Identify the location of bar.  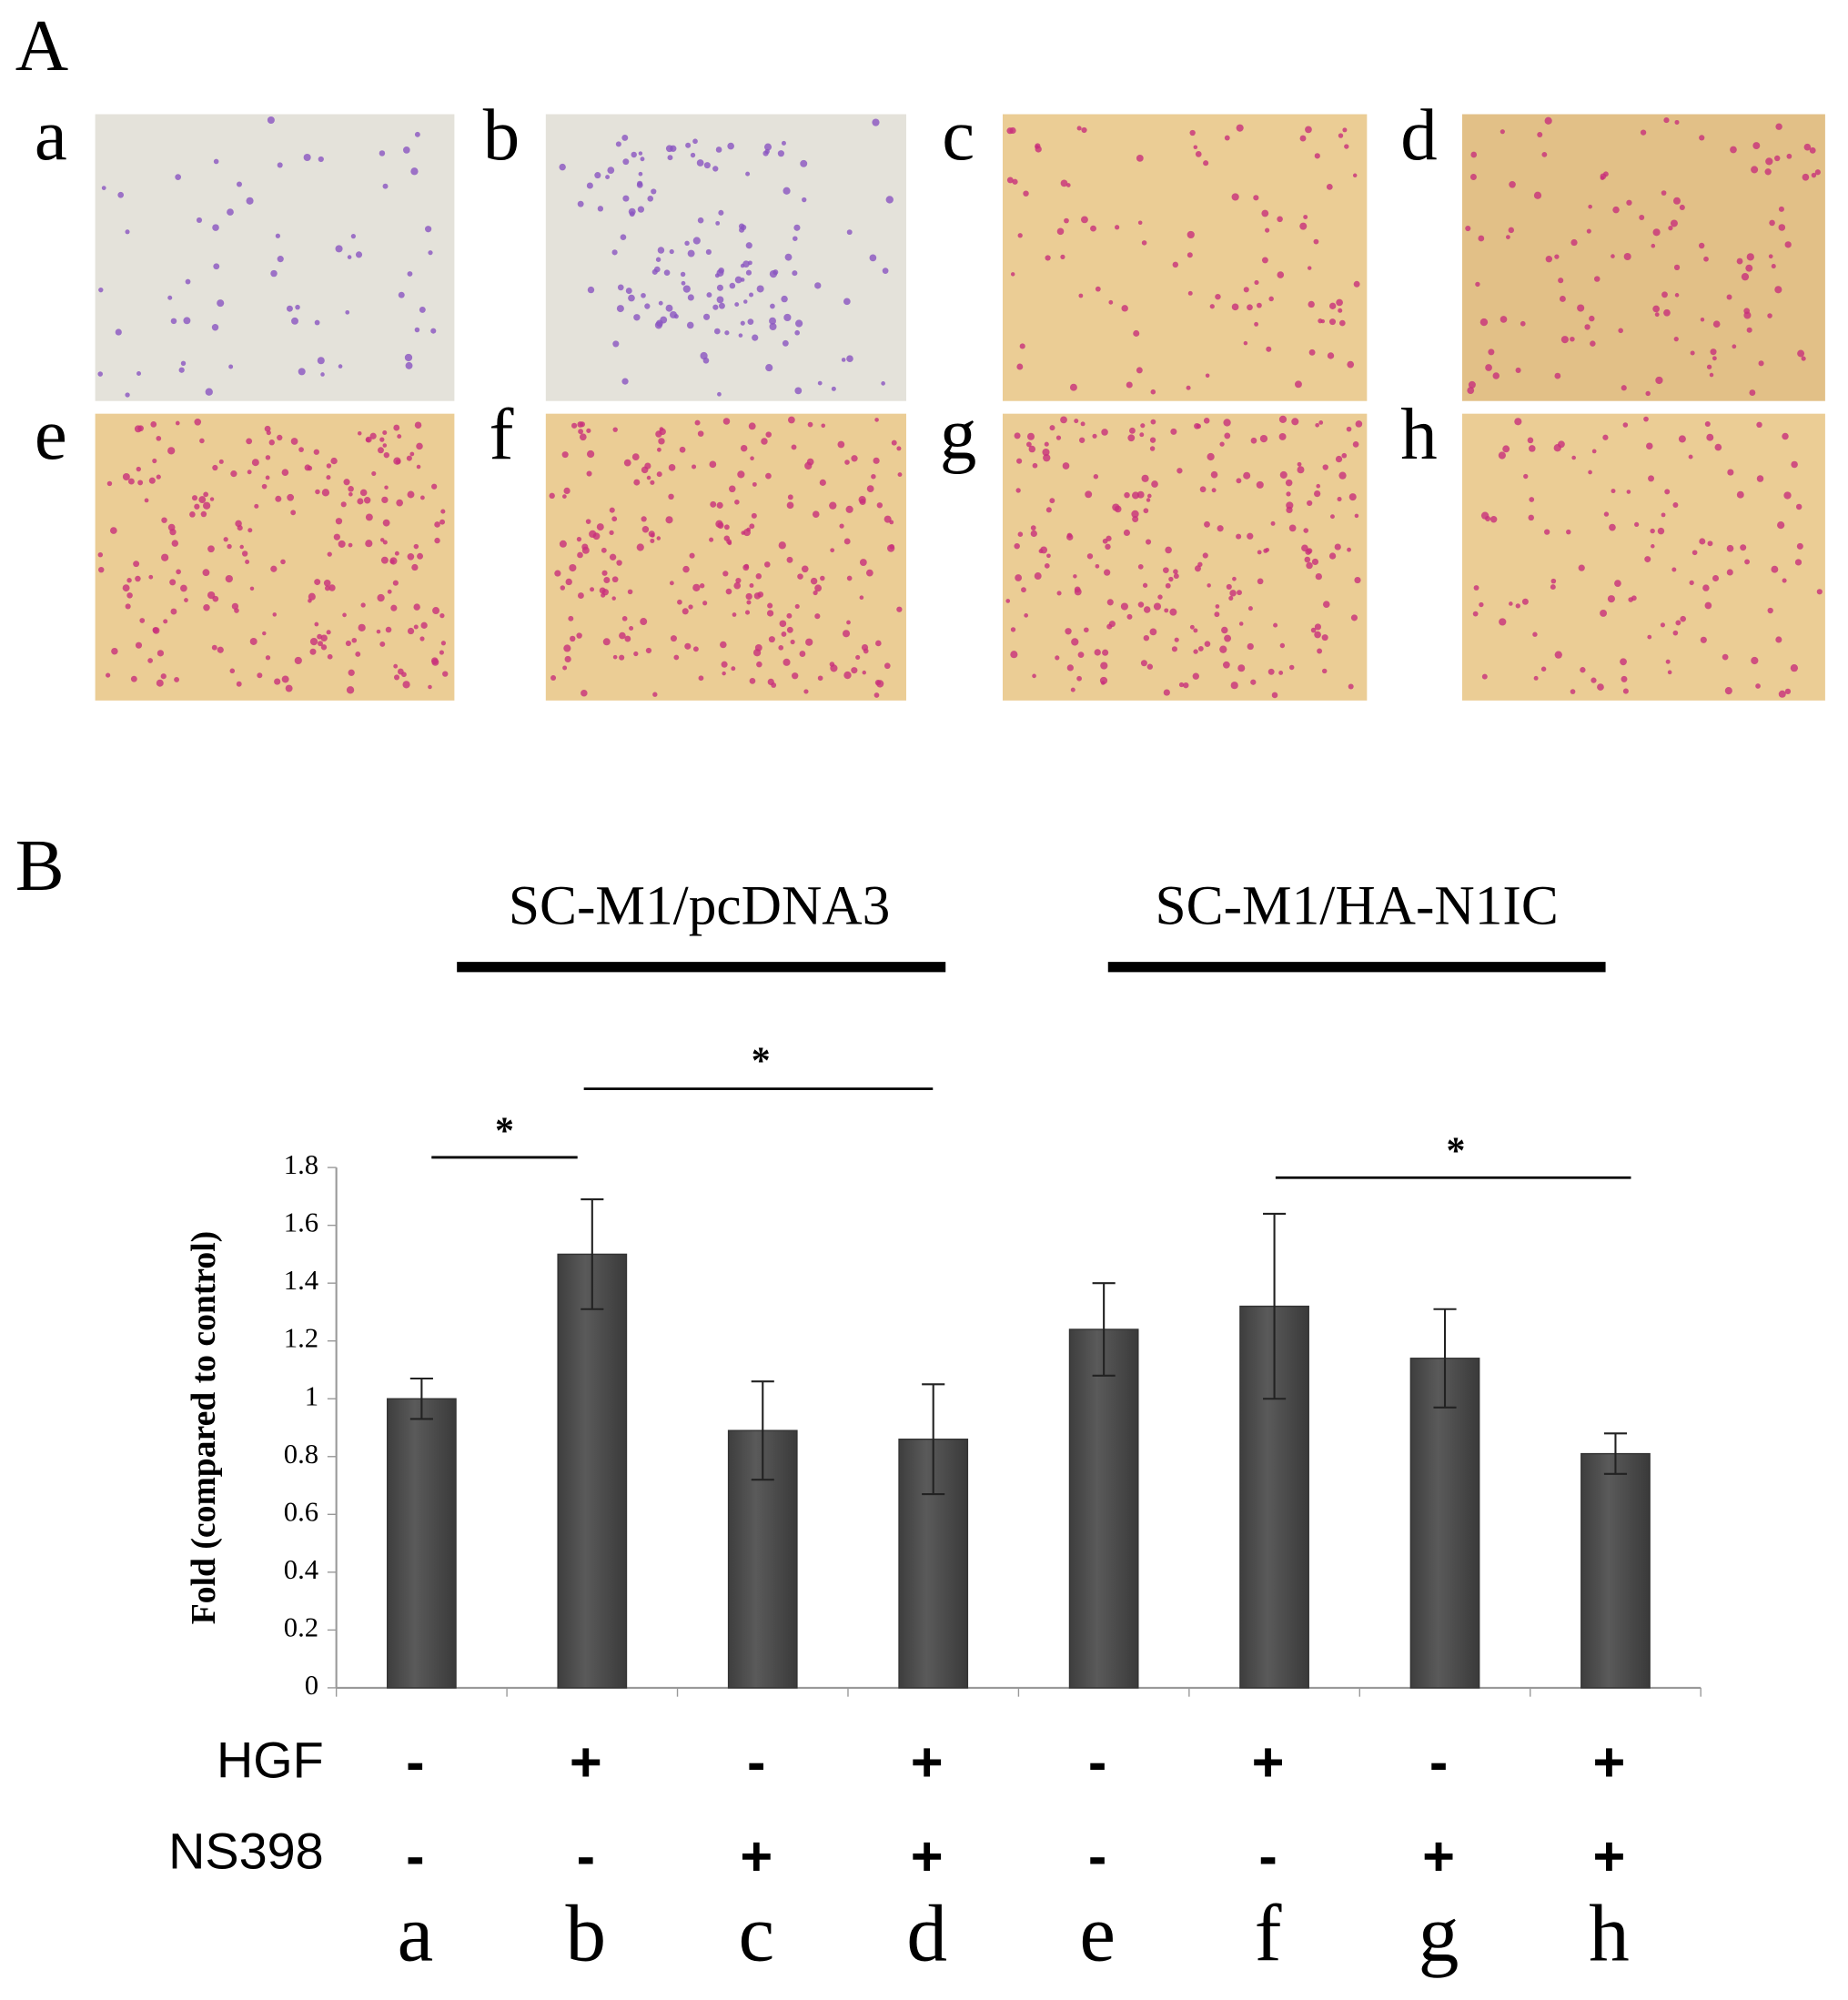
(1444, 1523).